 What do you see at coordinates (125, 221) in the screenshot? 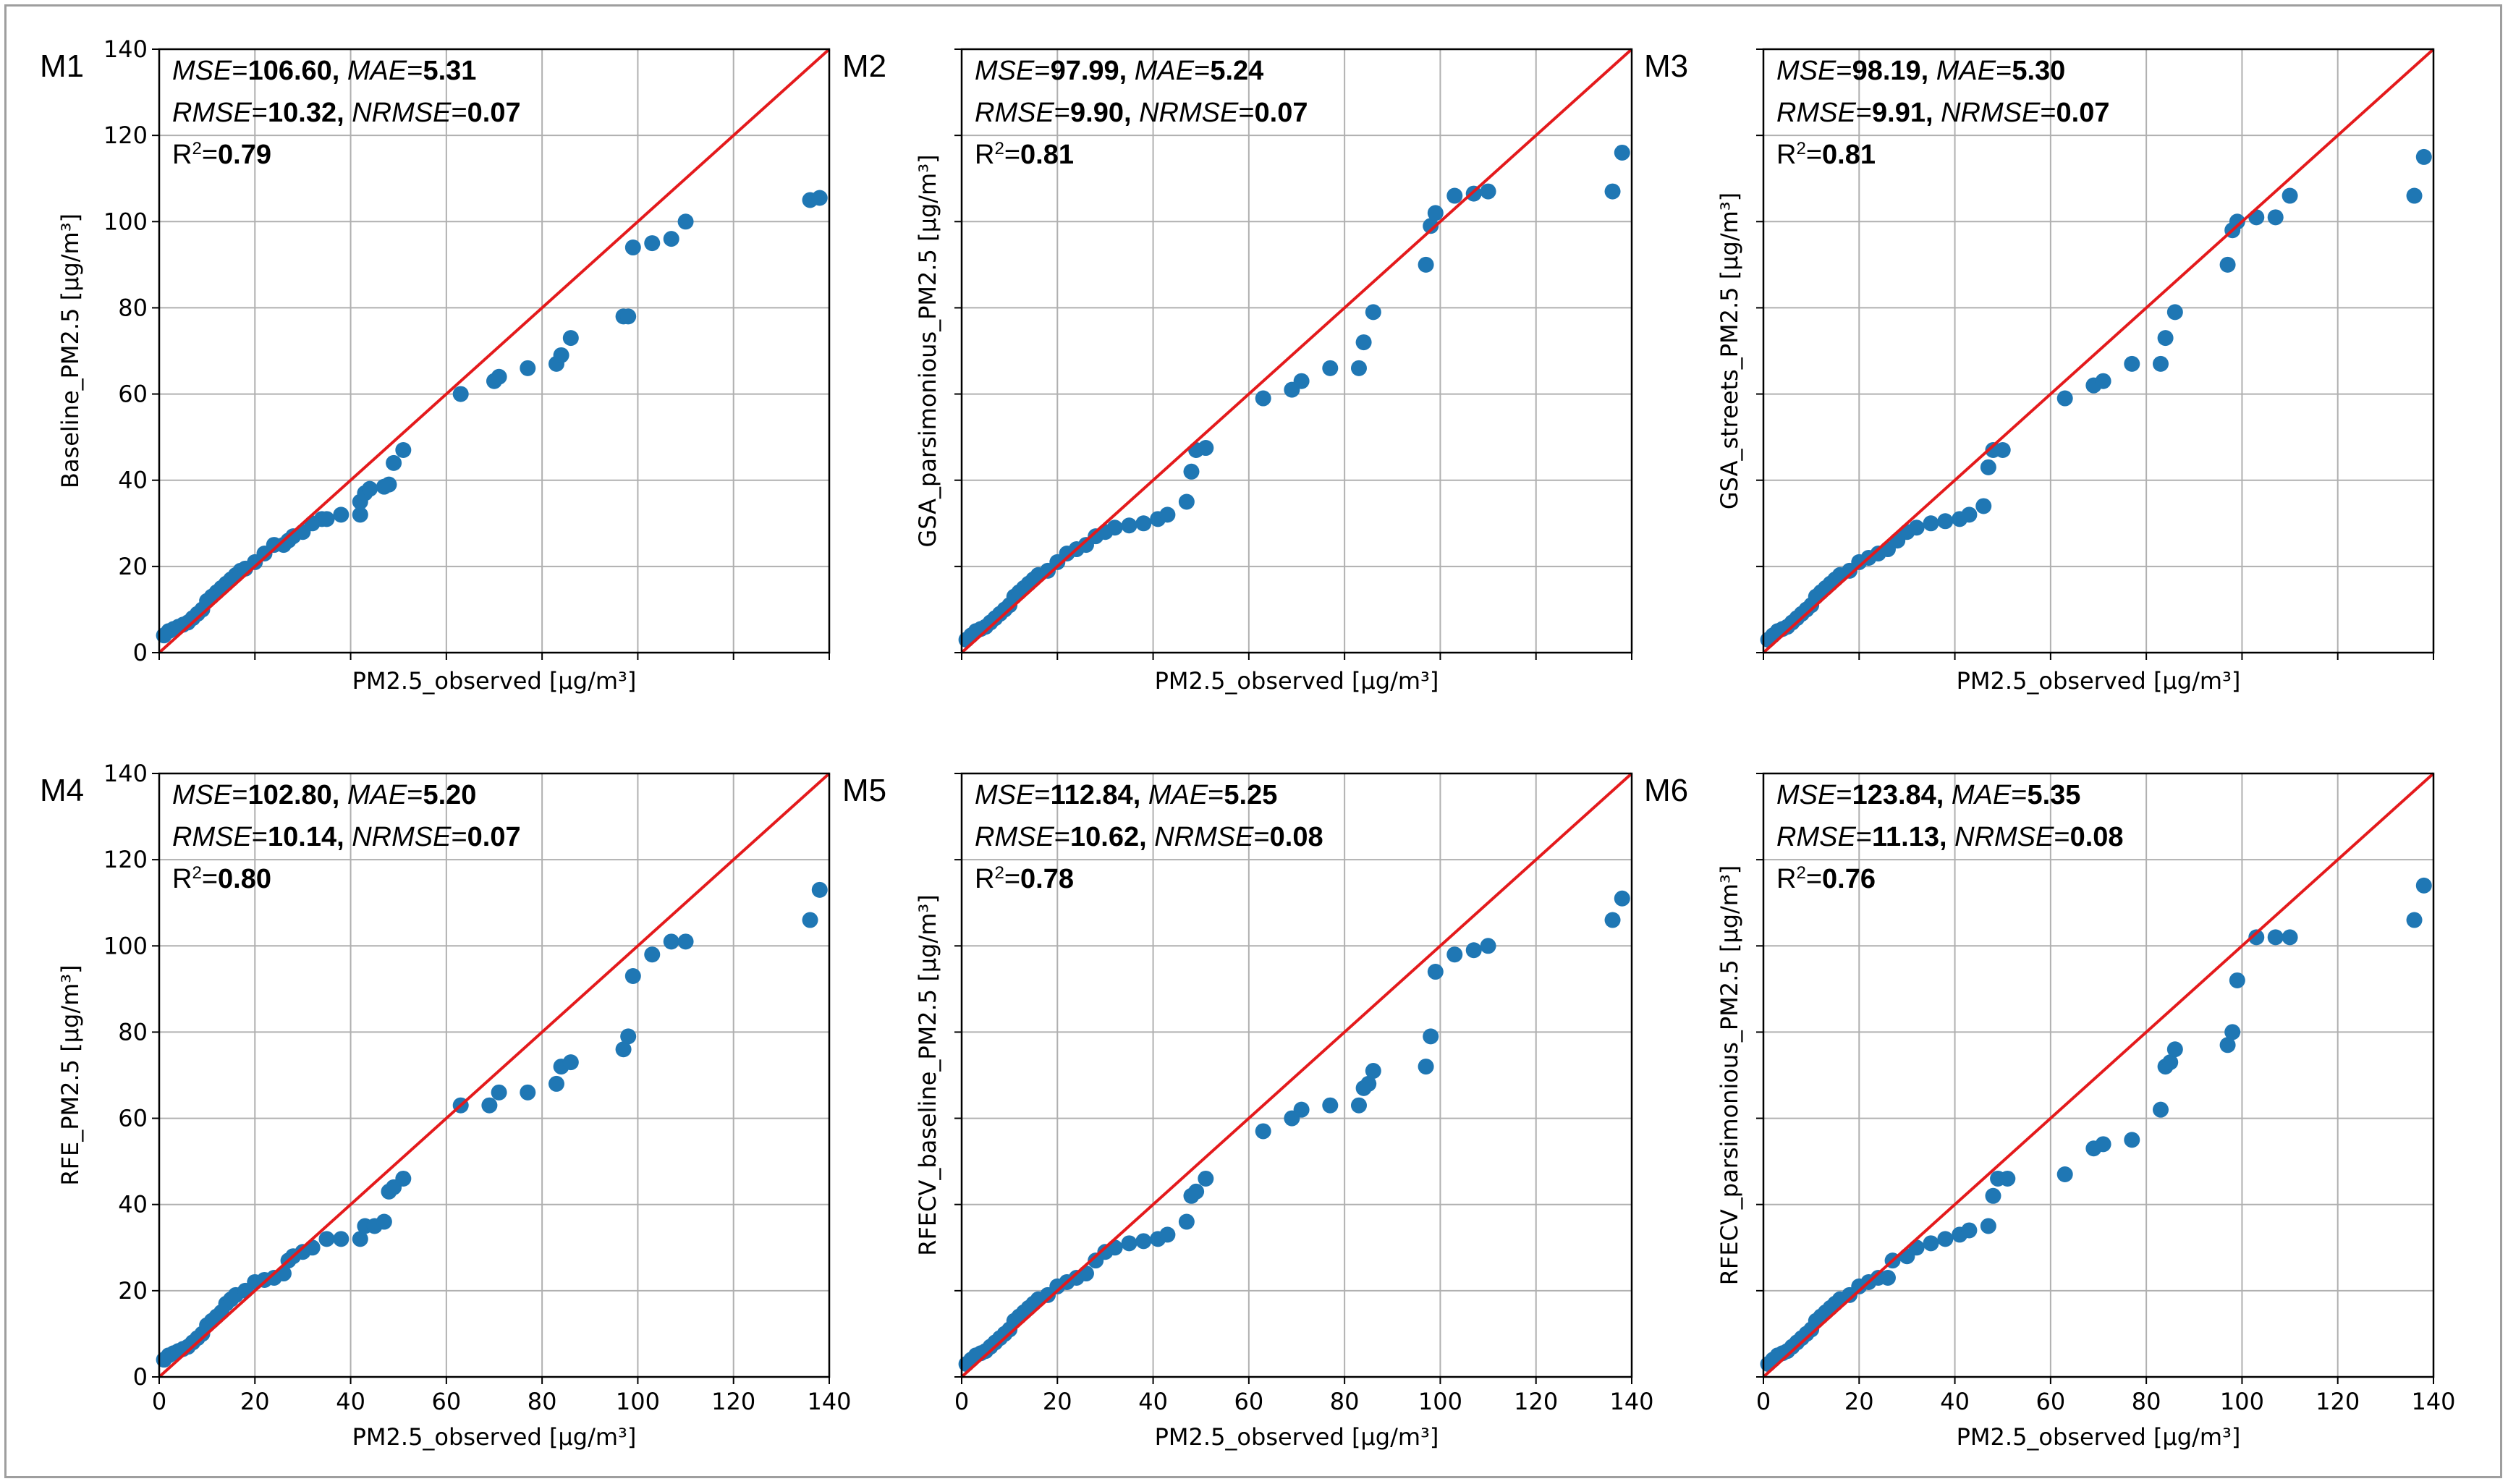
I see `y-tick-label: 100` at bounding box center [125, 221].